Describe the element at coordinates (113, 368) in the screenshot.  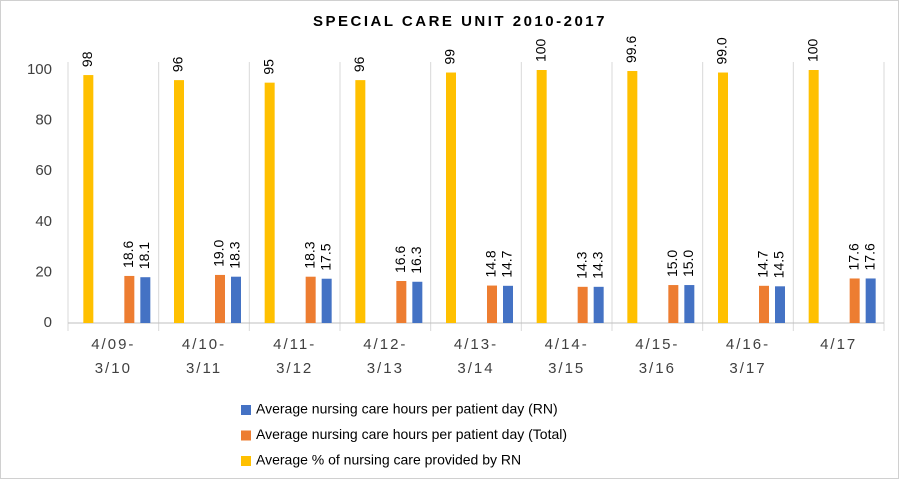
I see `x-tick-label: 3/10` at that location.